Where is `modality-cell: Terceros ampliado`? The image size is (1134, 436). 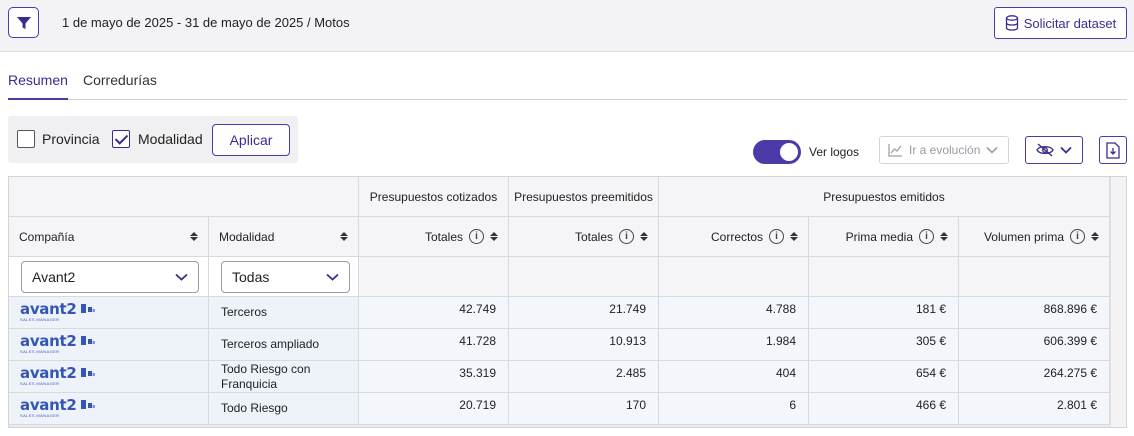 modality-cell: Terceros ampliado is located at coordinates (284, 345).